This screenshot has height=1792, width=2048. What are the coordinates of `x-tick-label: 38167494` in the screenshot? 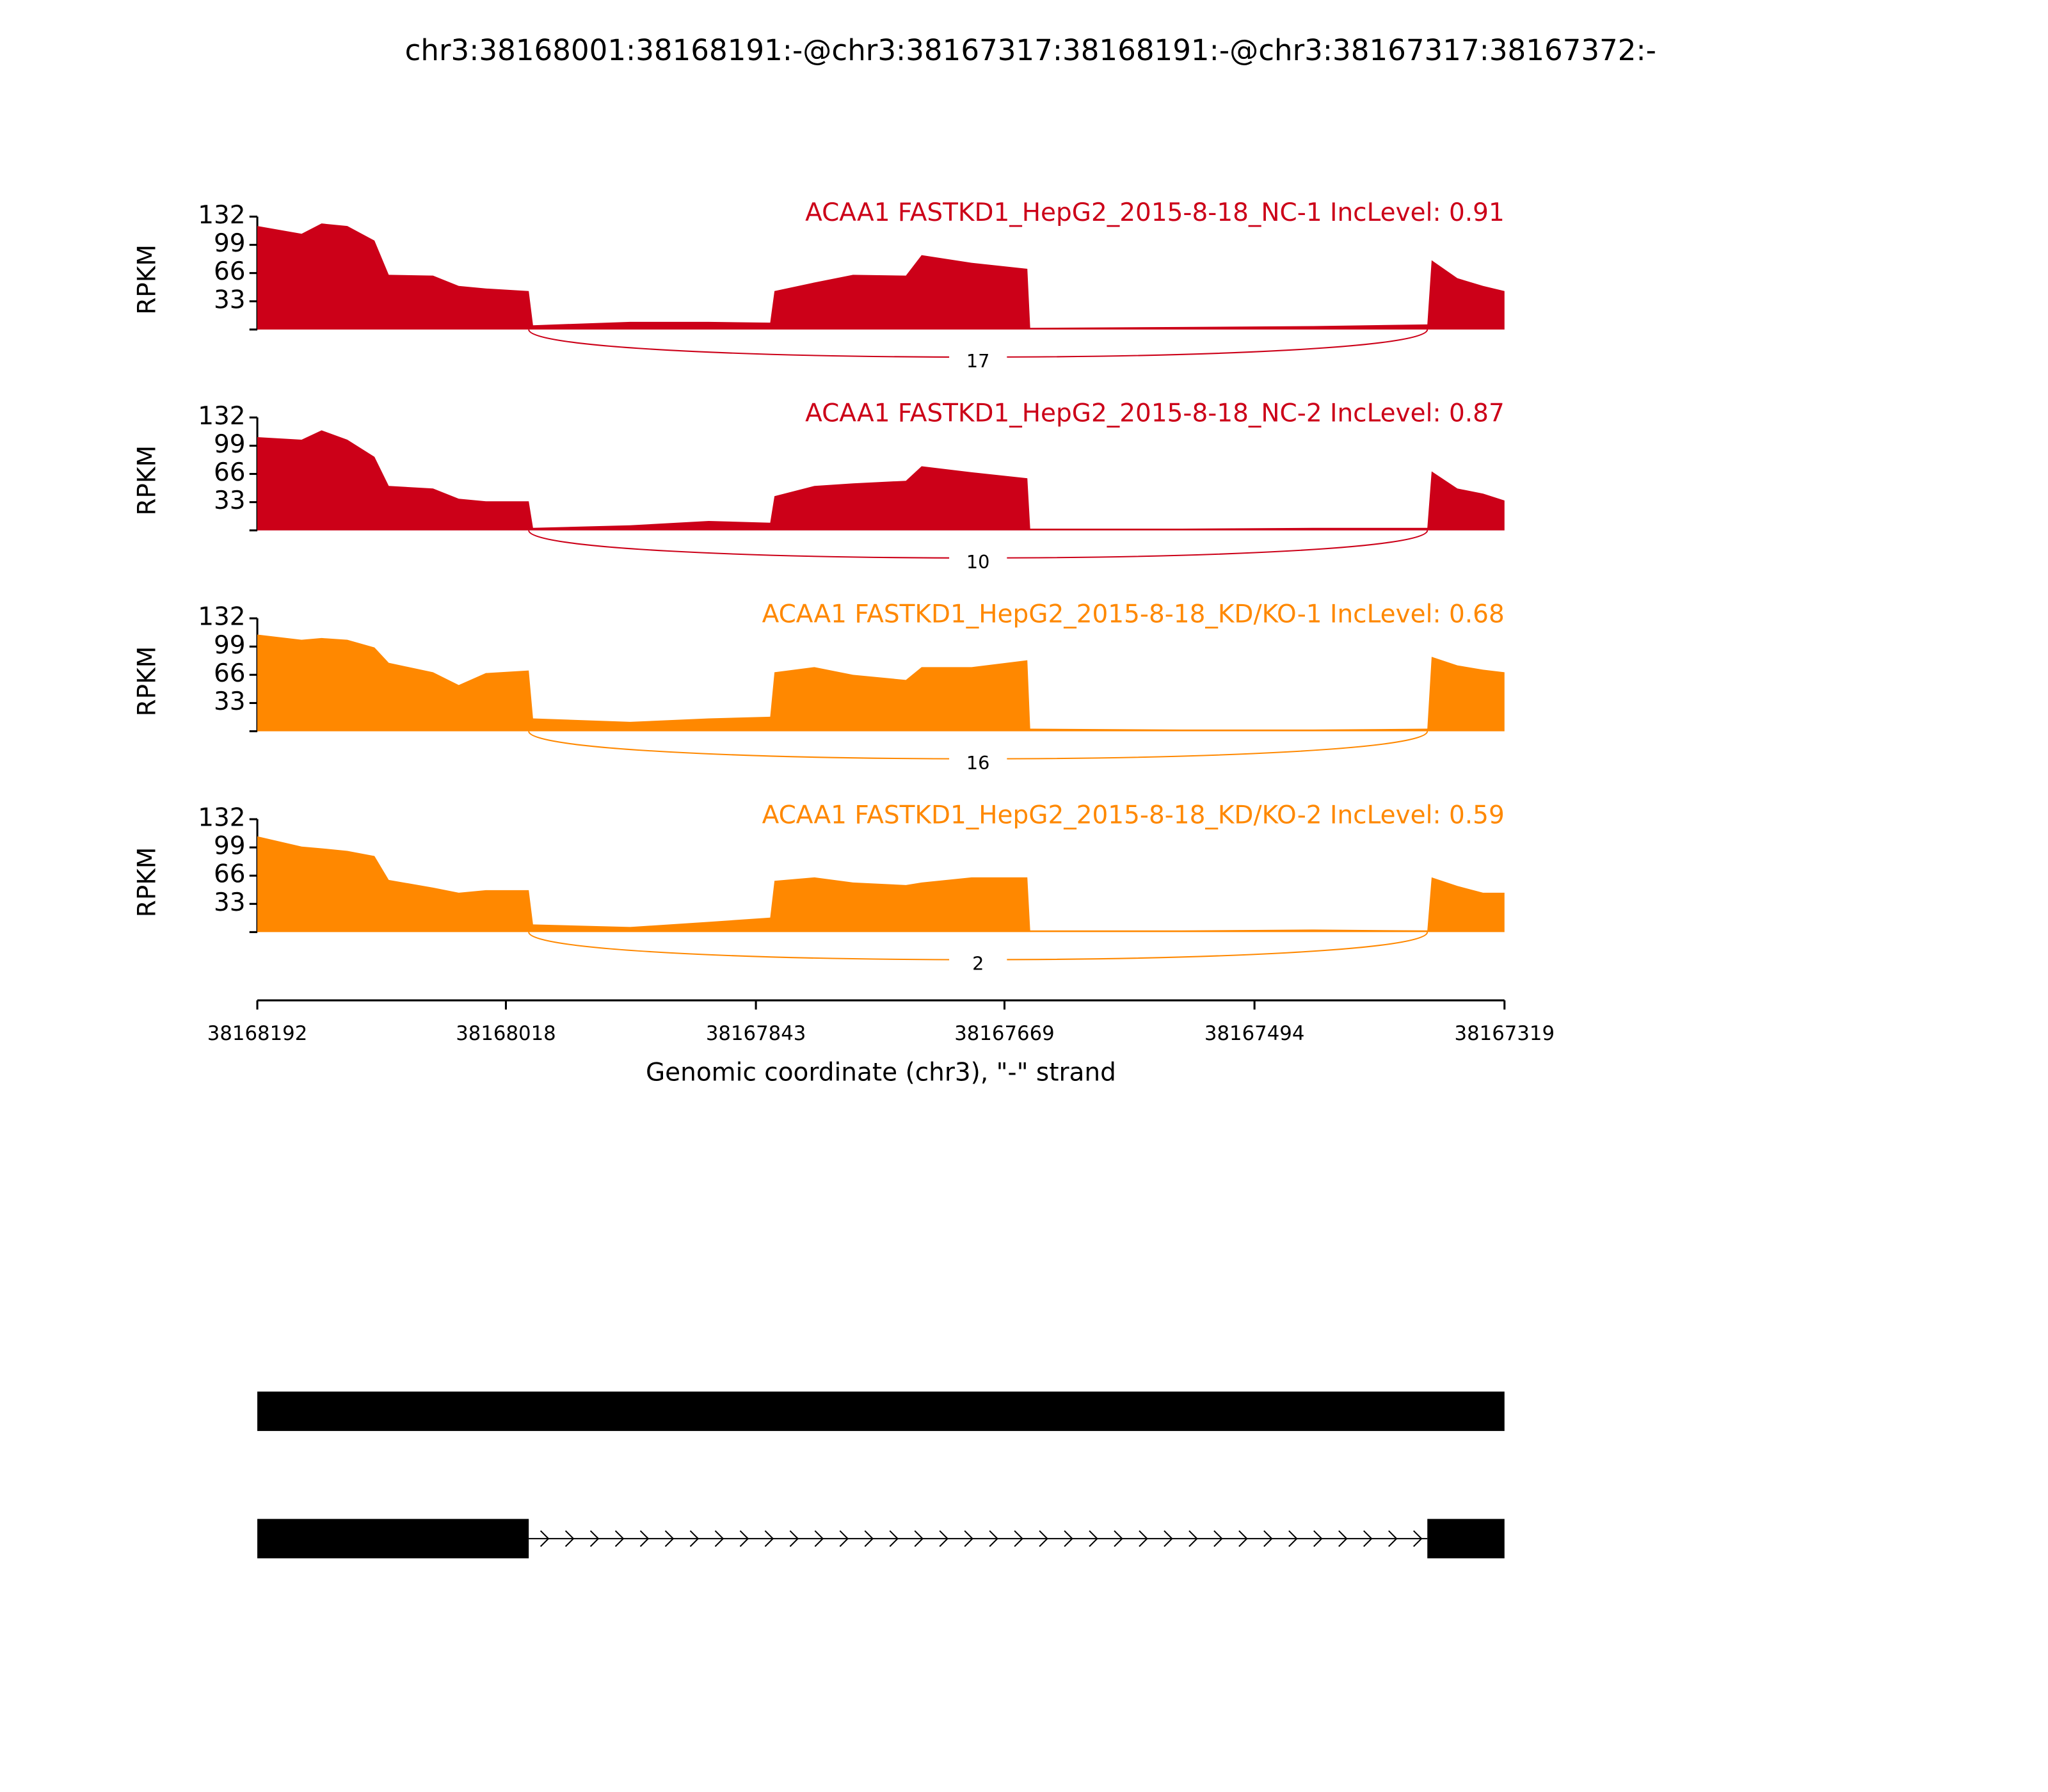 It's located at (1254, 1033).